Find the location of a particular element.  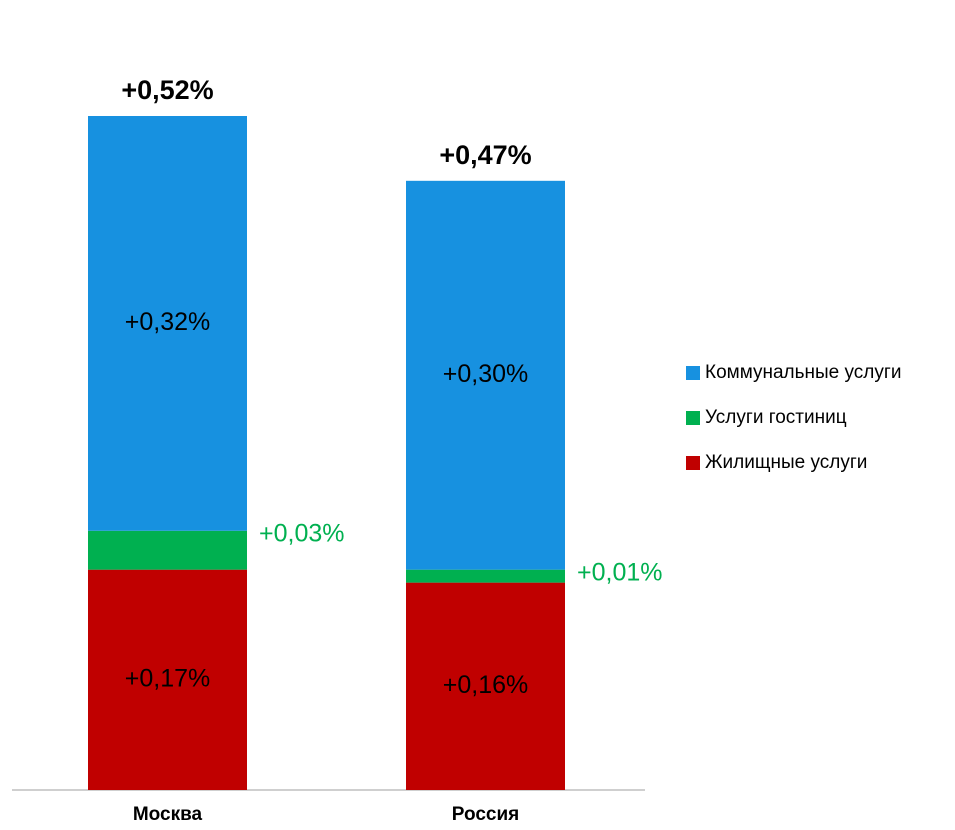

legend-label: Жилищные услуги is located at coordinates (786, 462).